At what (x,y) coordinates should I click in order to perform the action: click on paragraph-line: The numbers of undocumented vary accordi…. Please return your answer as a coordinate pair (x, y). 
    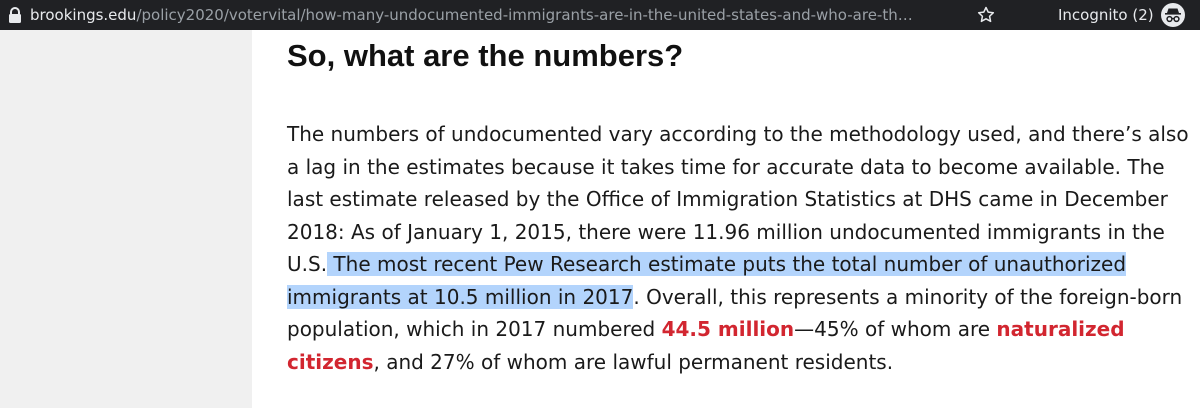
    Looking at the image, I should click on (738, 134).